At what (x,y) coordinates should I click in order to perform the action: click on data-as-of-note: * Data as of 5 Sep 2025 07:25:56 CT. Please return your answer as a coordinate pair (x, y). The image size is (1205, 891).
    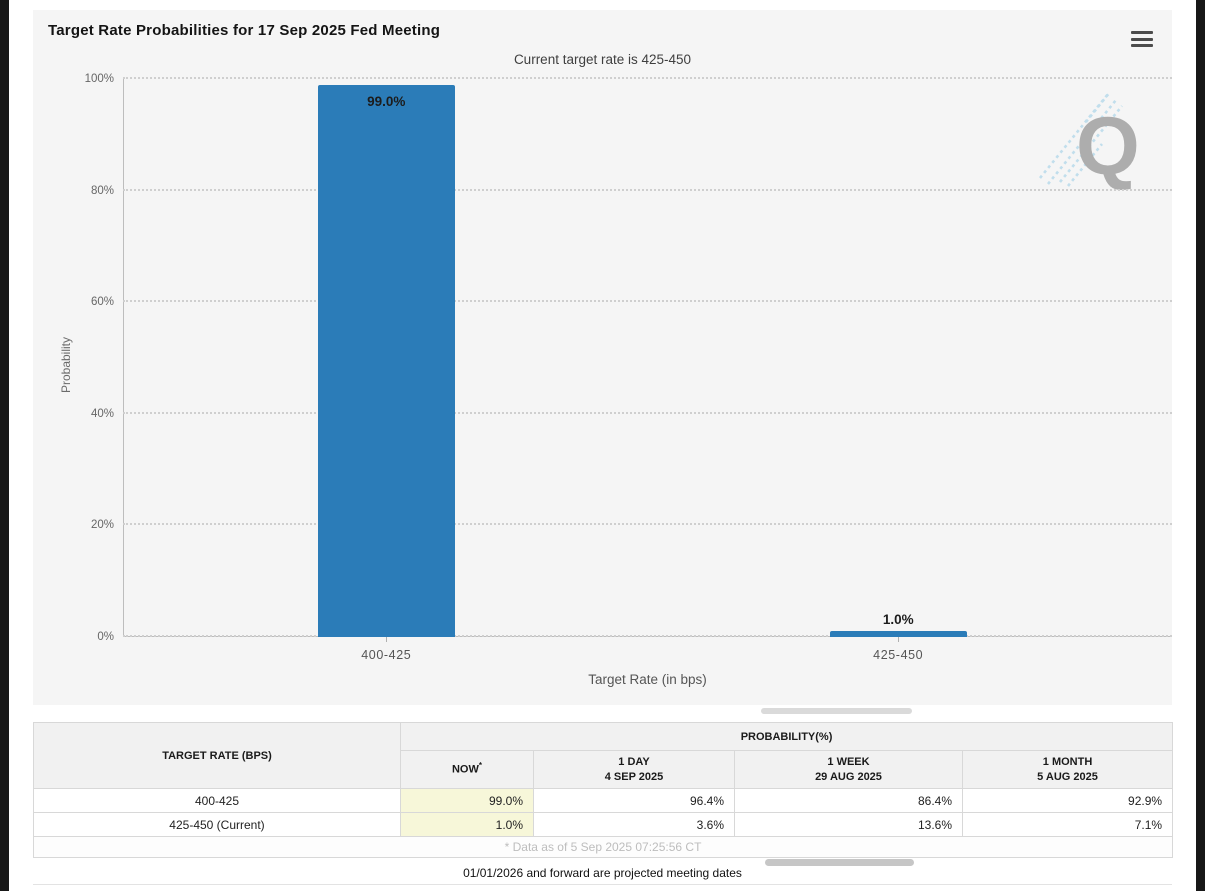
    Looking at the image, I should click on (603, 847).